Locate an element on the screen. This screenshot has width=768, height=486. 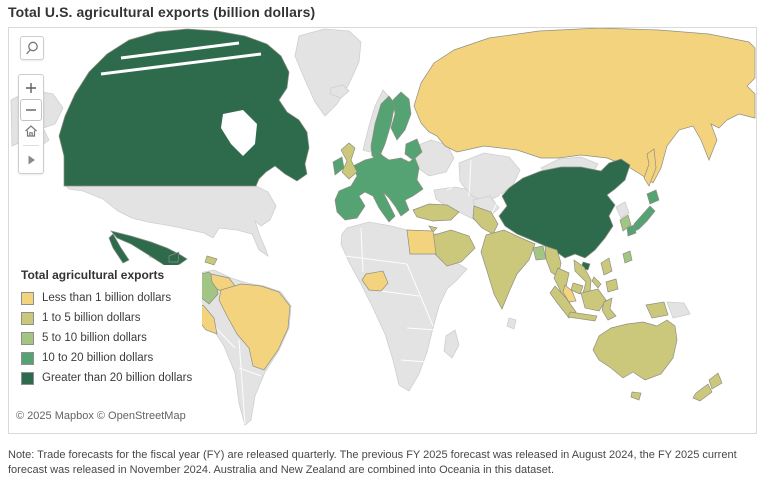
region-china is located at coordinates (564, 208).